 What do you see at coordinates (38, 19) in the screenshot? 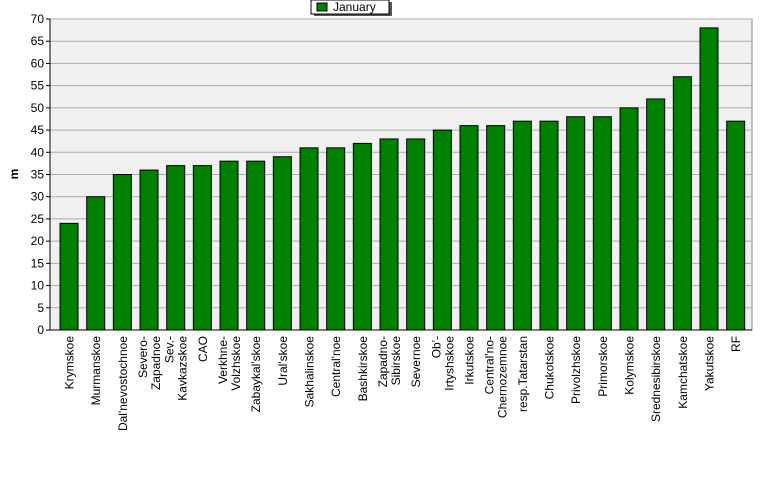
I see `y-tick-label: 70` at bounding box center [38, 19].